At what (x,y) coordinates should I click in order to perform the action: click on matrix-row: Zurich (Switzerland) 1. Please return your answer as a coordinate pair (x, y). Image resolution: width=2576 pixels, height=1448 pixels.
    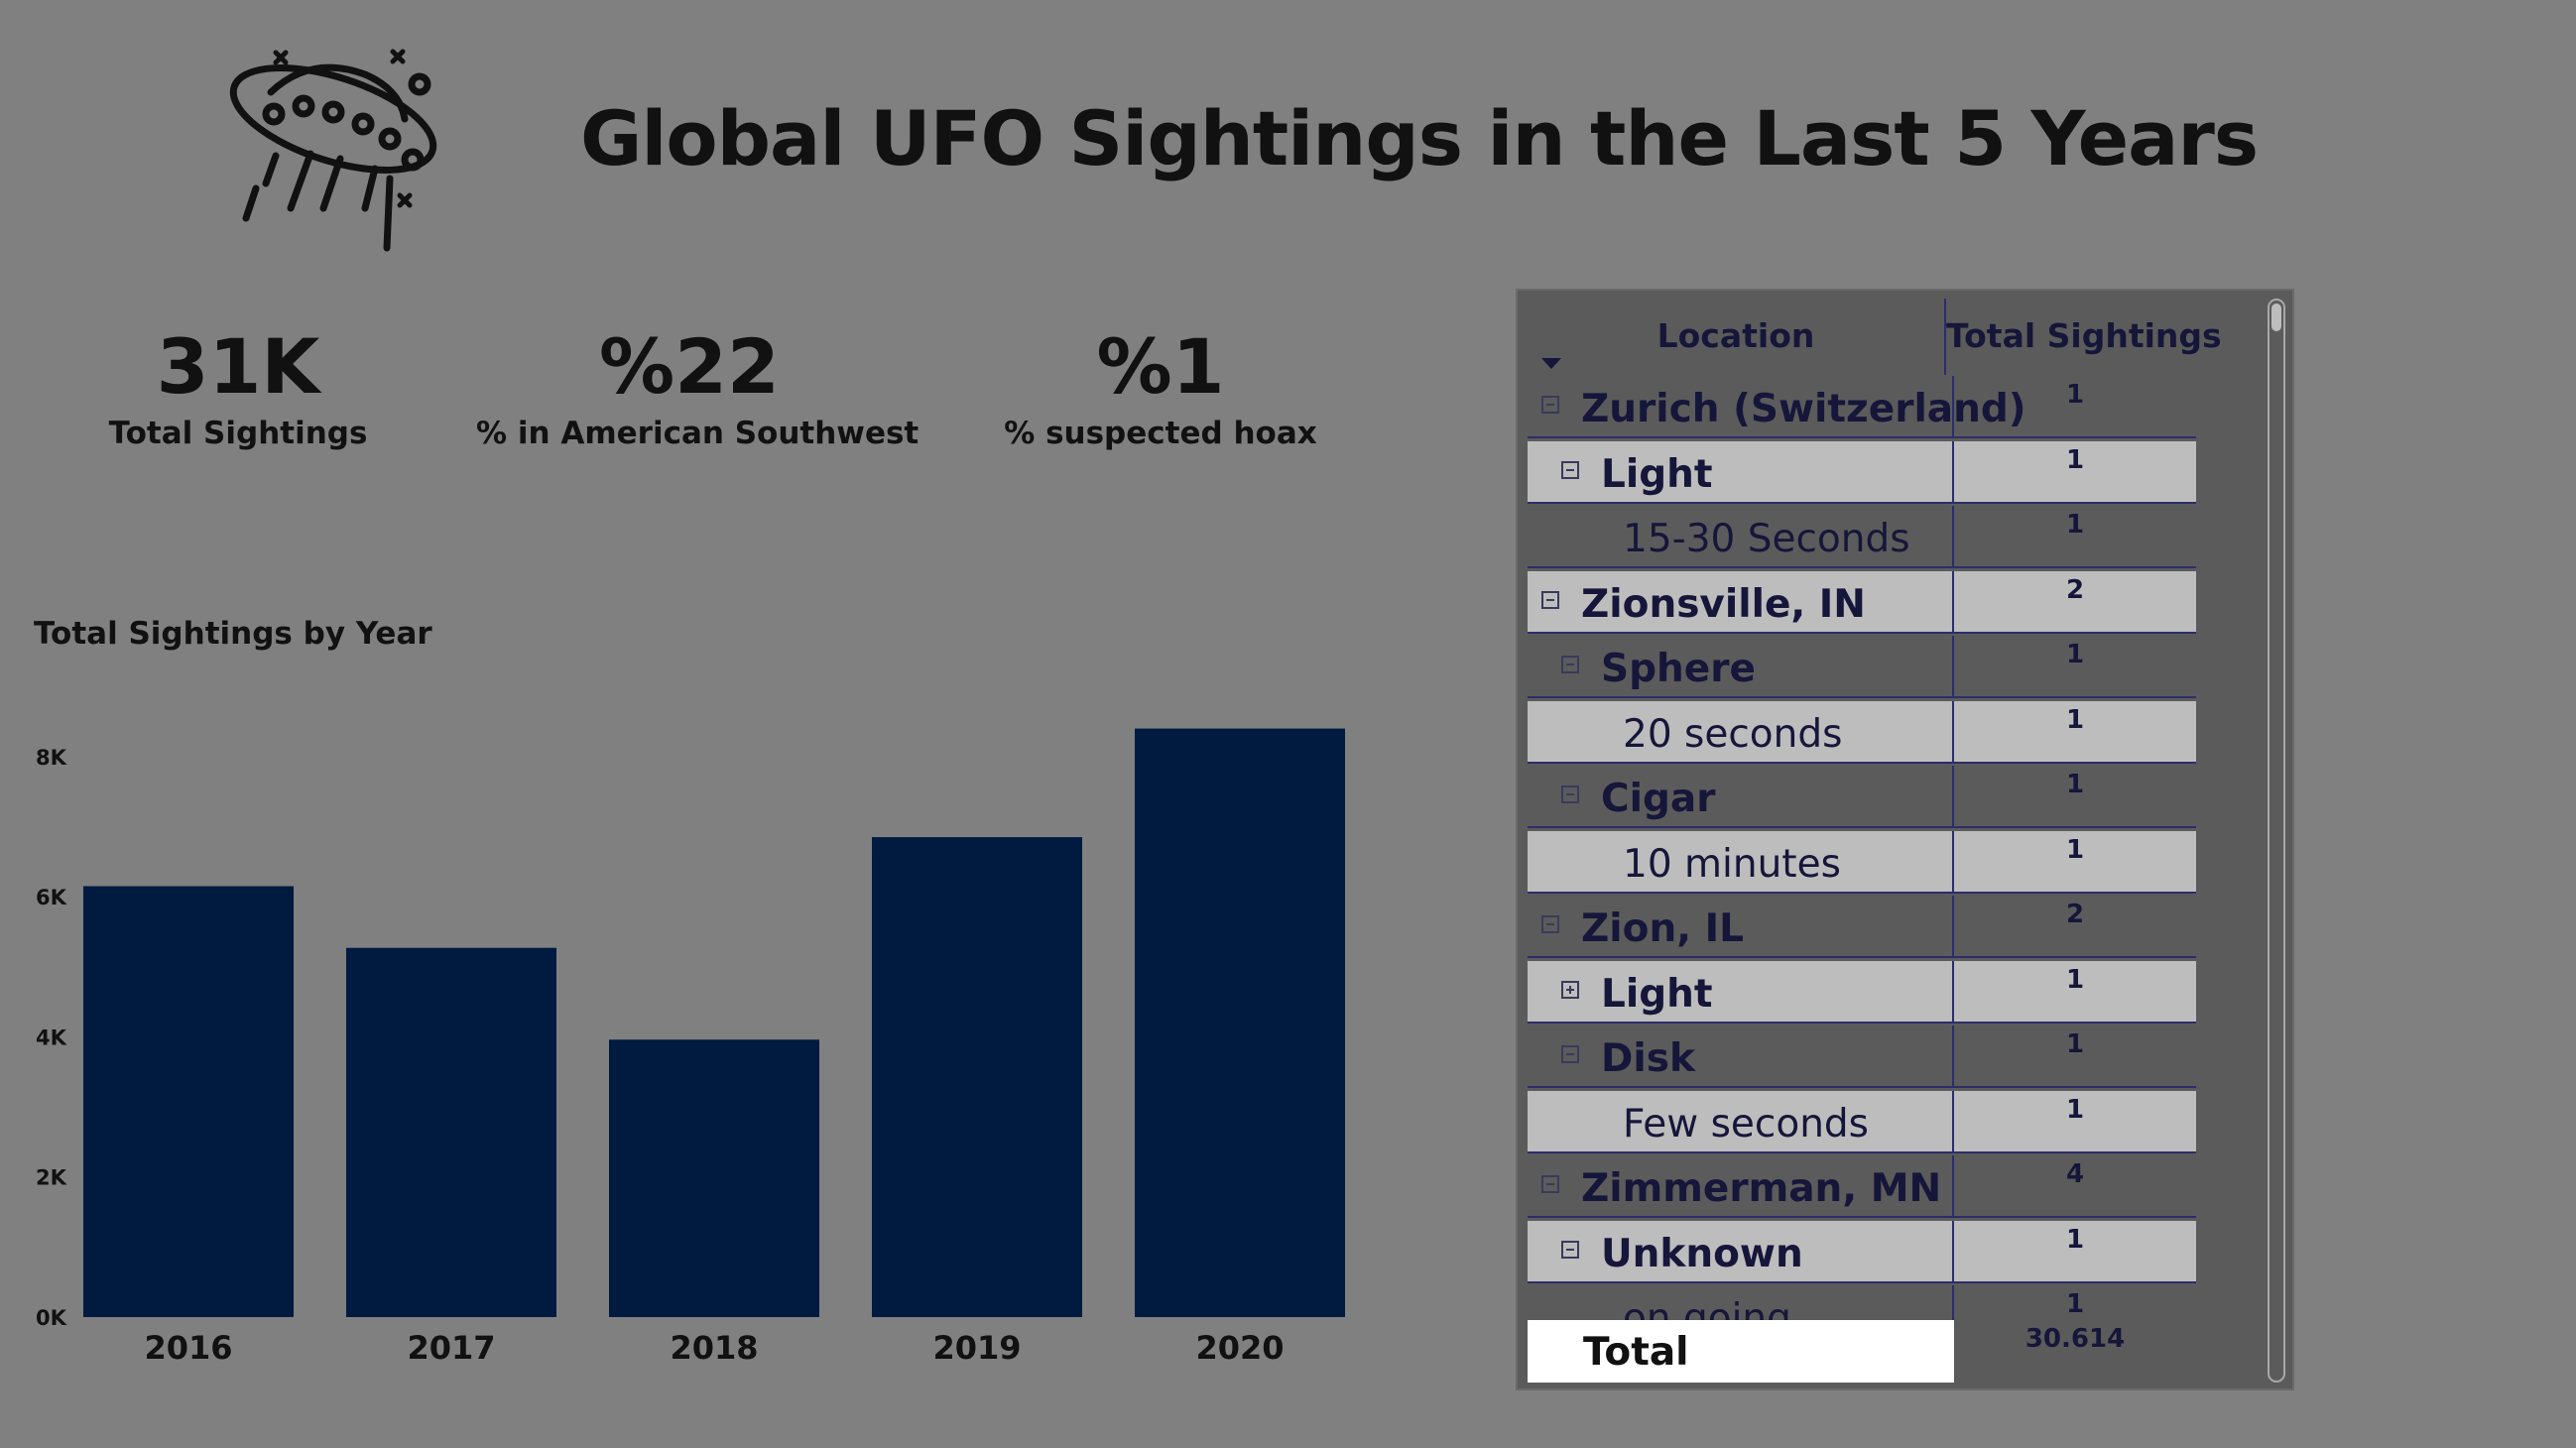
    Looking at the image, I should click on (1862, 407).